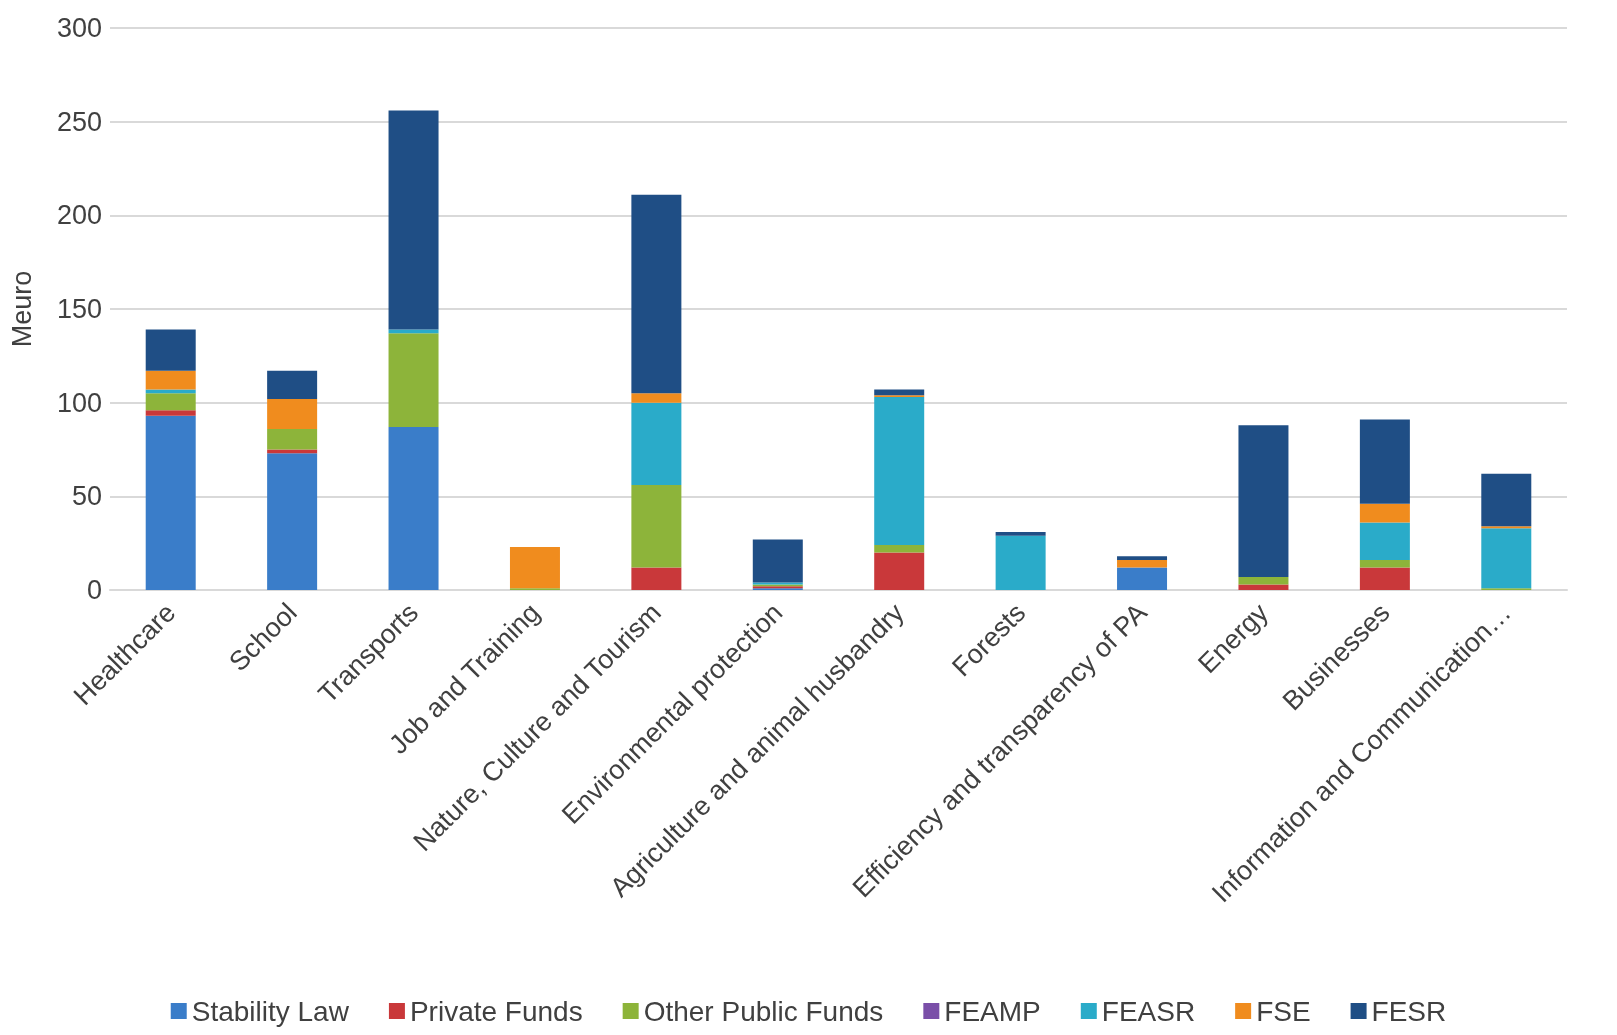  What do you see at coordinates (270, 1011) in the screenshot?
I see `legend-label: Stability Law` at bounding box center [270, 1011].